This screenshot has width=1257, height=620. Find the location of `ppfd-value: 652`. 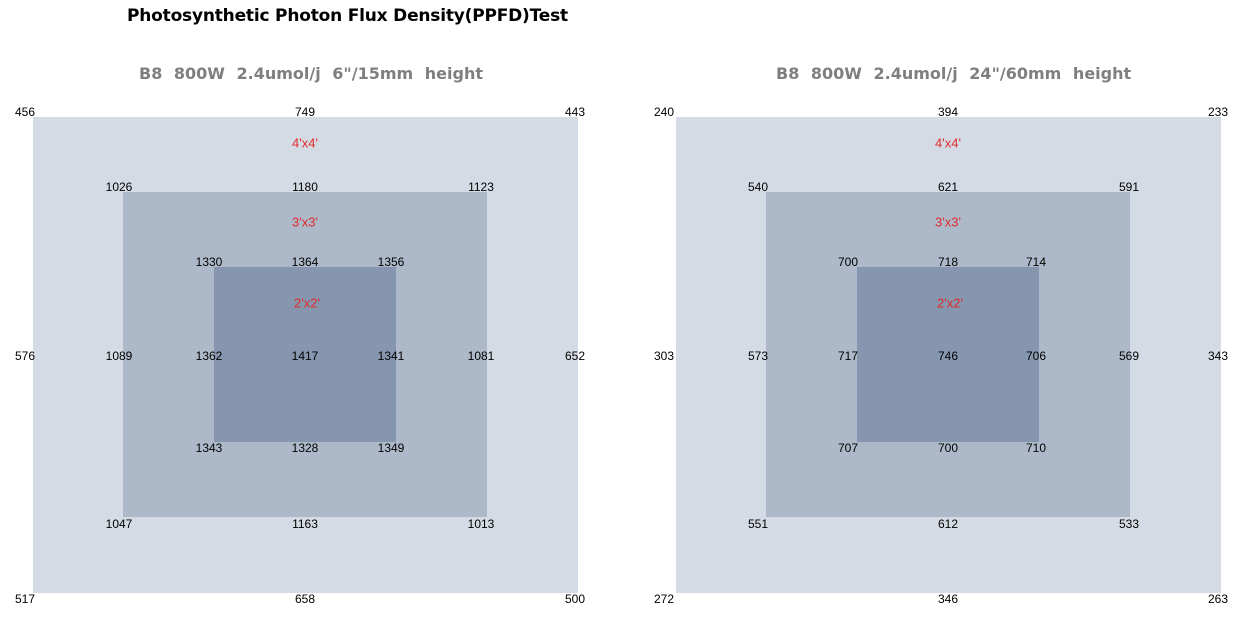

ppfd-value: 652 is located at coordinates (575, 356).